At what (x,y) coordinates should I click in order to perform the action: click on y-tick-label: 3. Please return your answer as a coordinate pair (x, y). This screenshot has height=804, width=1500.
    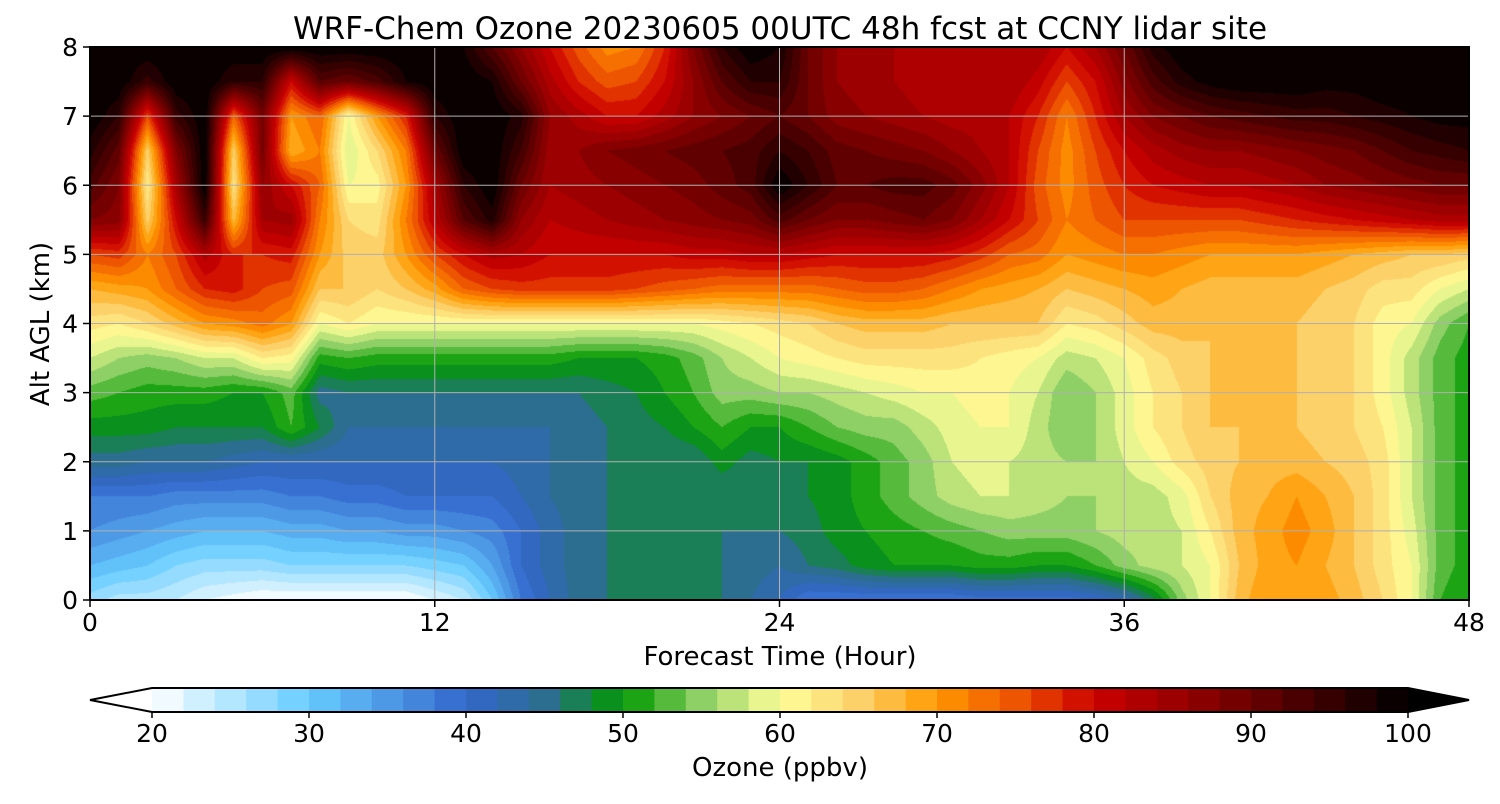
    Looking at the image, I should click on (70, 393).